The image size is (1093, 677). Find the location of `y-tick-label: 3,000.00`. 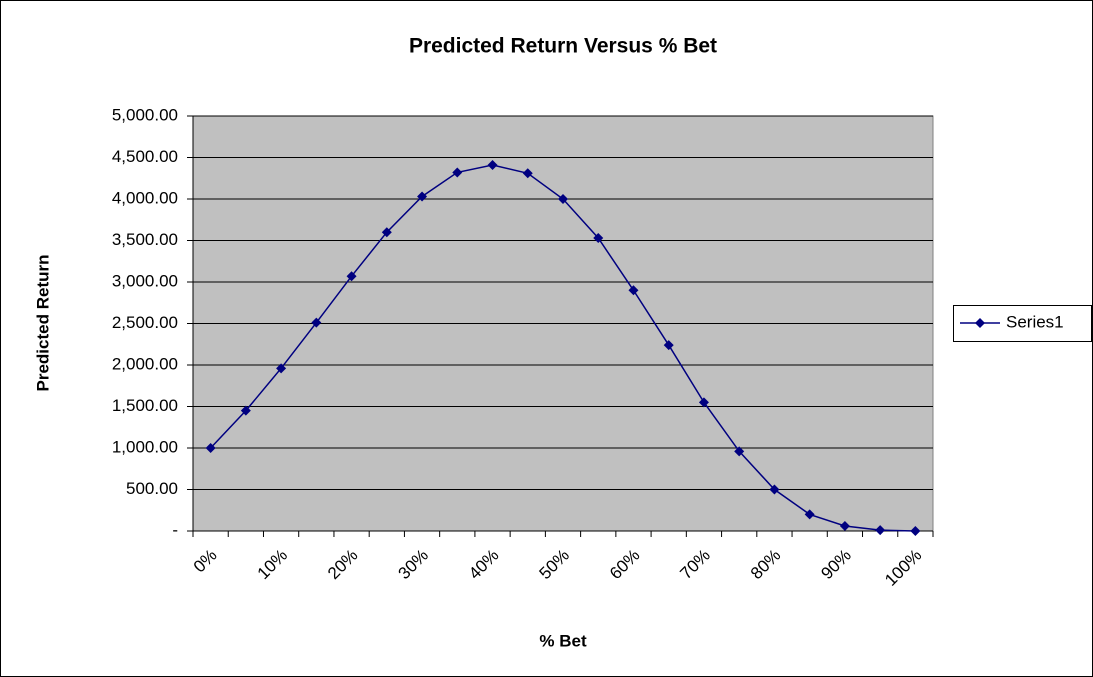

y-tick-label: 3,000.00 is located at coordinates (145, 280).